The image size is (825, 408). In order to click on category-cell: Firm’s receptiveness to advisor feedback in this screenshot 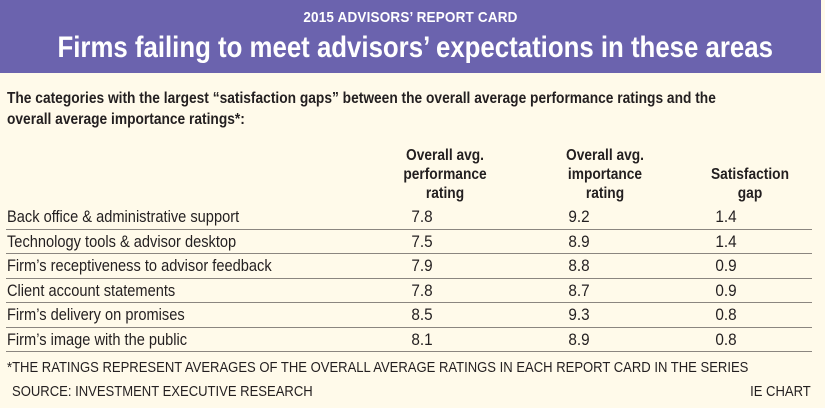, I will do `click(139, 265)`.